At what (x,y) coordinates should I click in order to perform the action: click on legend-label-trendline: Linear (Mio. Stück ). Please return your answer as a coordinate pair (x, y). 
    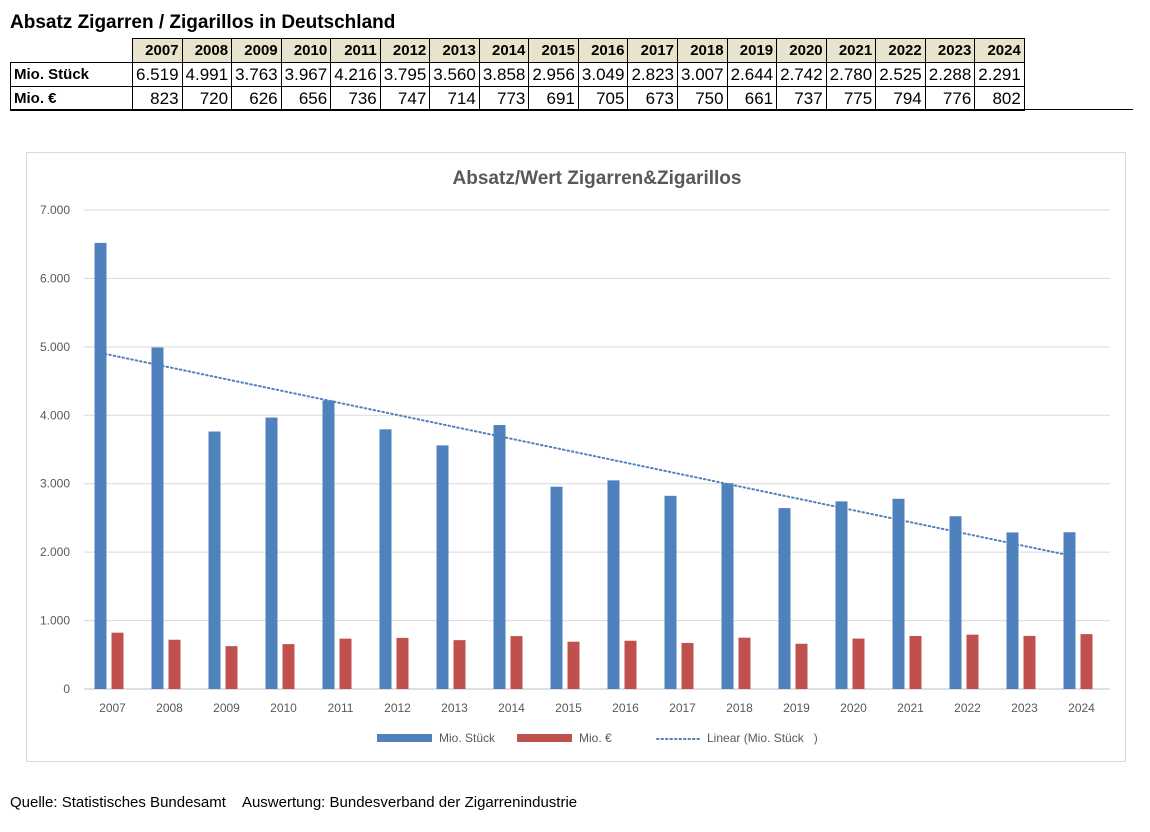
    Looking at the image, I should click on (762, 738).